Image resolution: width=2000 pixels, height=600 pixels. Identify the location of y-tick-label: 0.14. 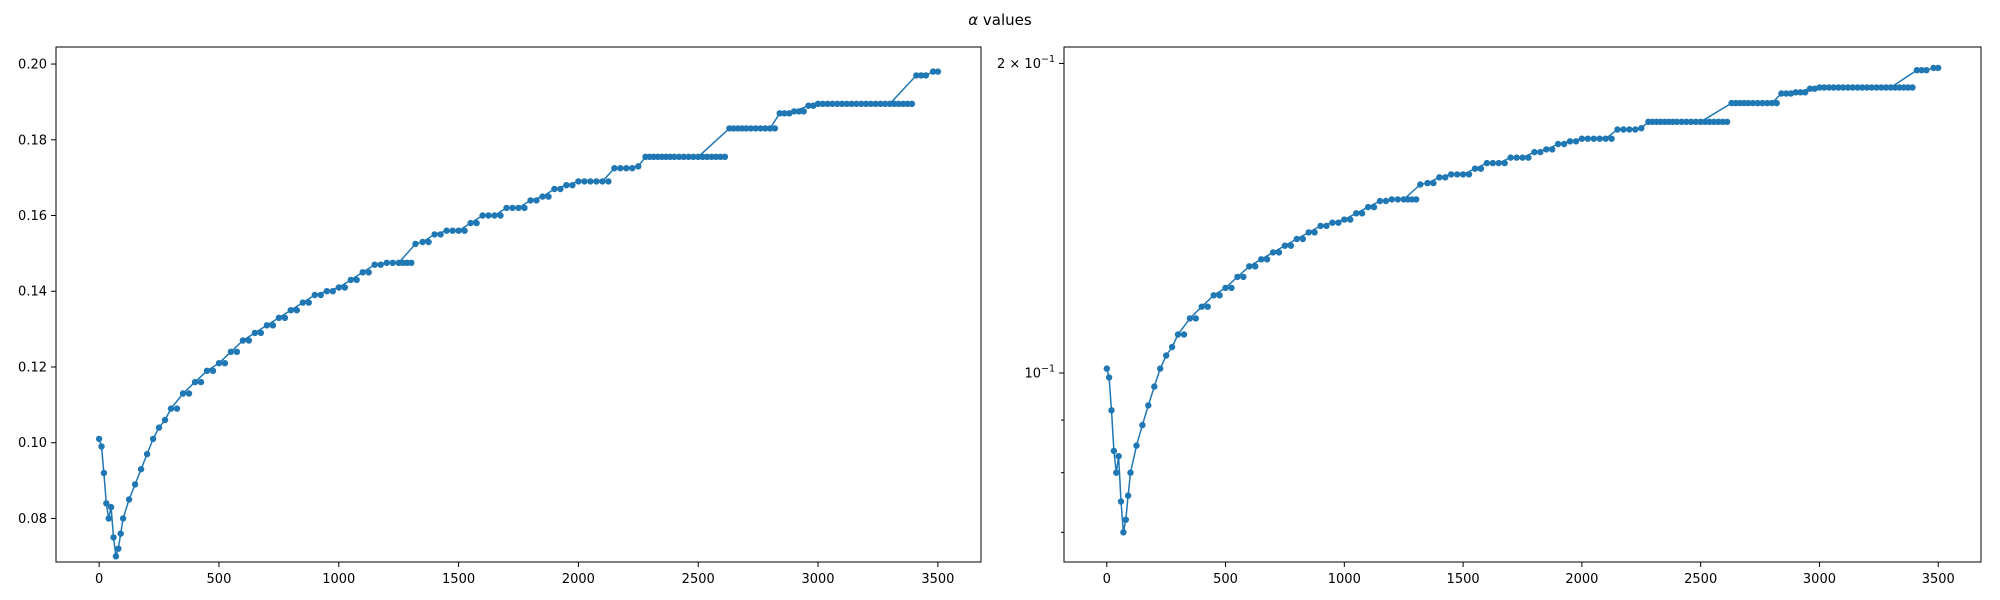
(32, 292).